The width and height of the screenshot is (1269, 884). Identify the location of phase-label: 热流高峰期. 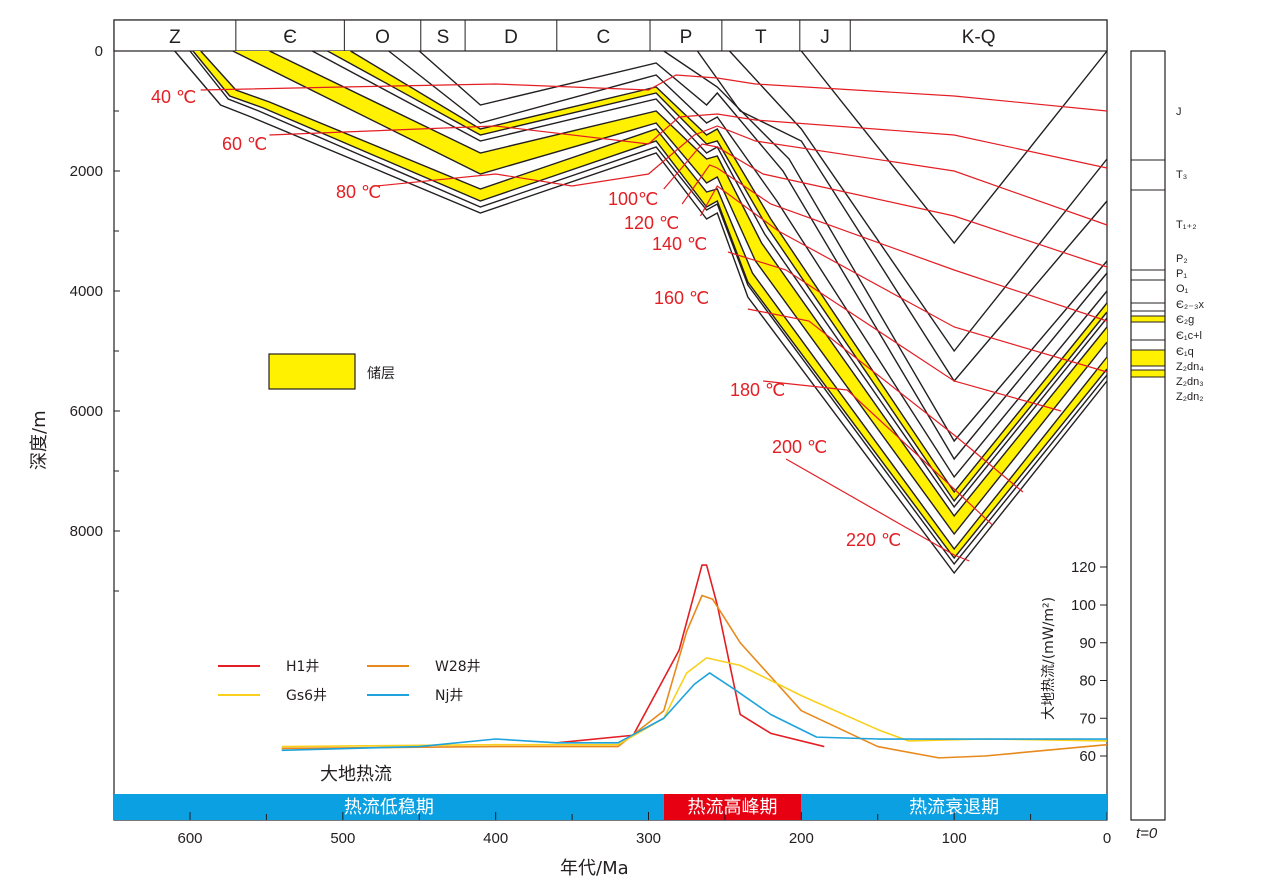
(733, 807).